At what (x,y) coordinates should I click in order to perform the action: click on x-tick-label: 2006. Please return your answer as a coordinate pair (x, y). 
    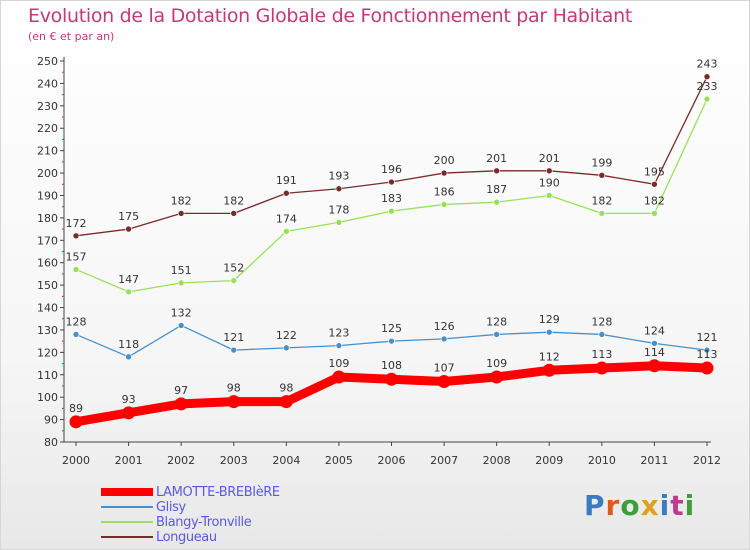
    Looking at the image, I should click on (392, 460).